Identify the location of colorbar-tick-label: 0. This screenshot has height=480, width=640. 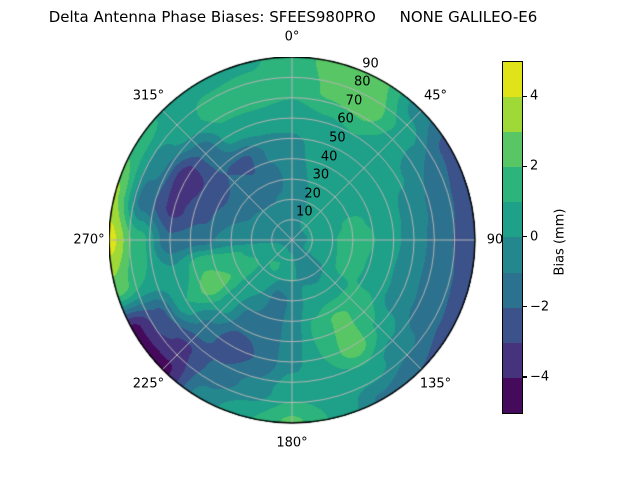
(534, 236).